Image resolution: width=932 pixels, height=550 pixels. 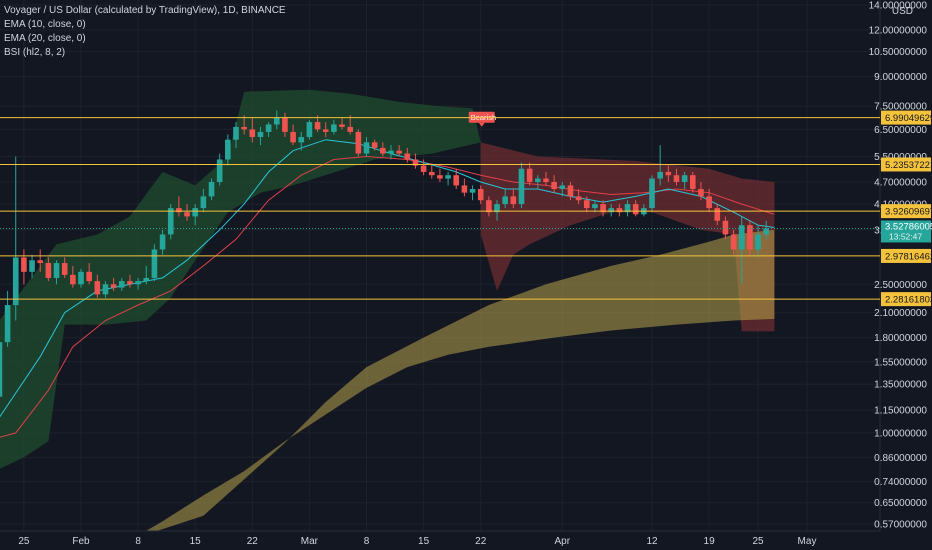 I want to click on time-axis: 25 Feb 8 15 22 Mar 8 15 22 Apr 12 19 25 May, so click(x=466, y=540).